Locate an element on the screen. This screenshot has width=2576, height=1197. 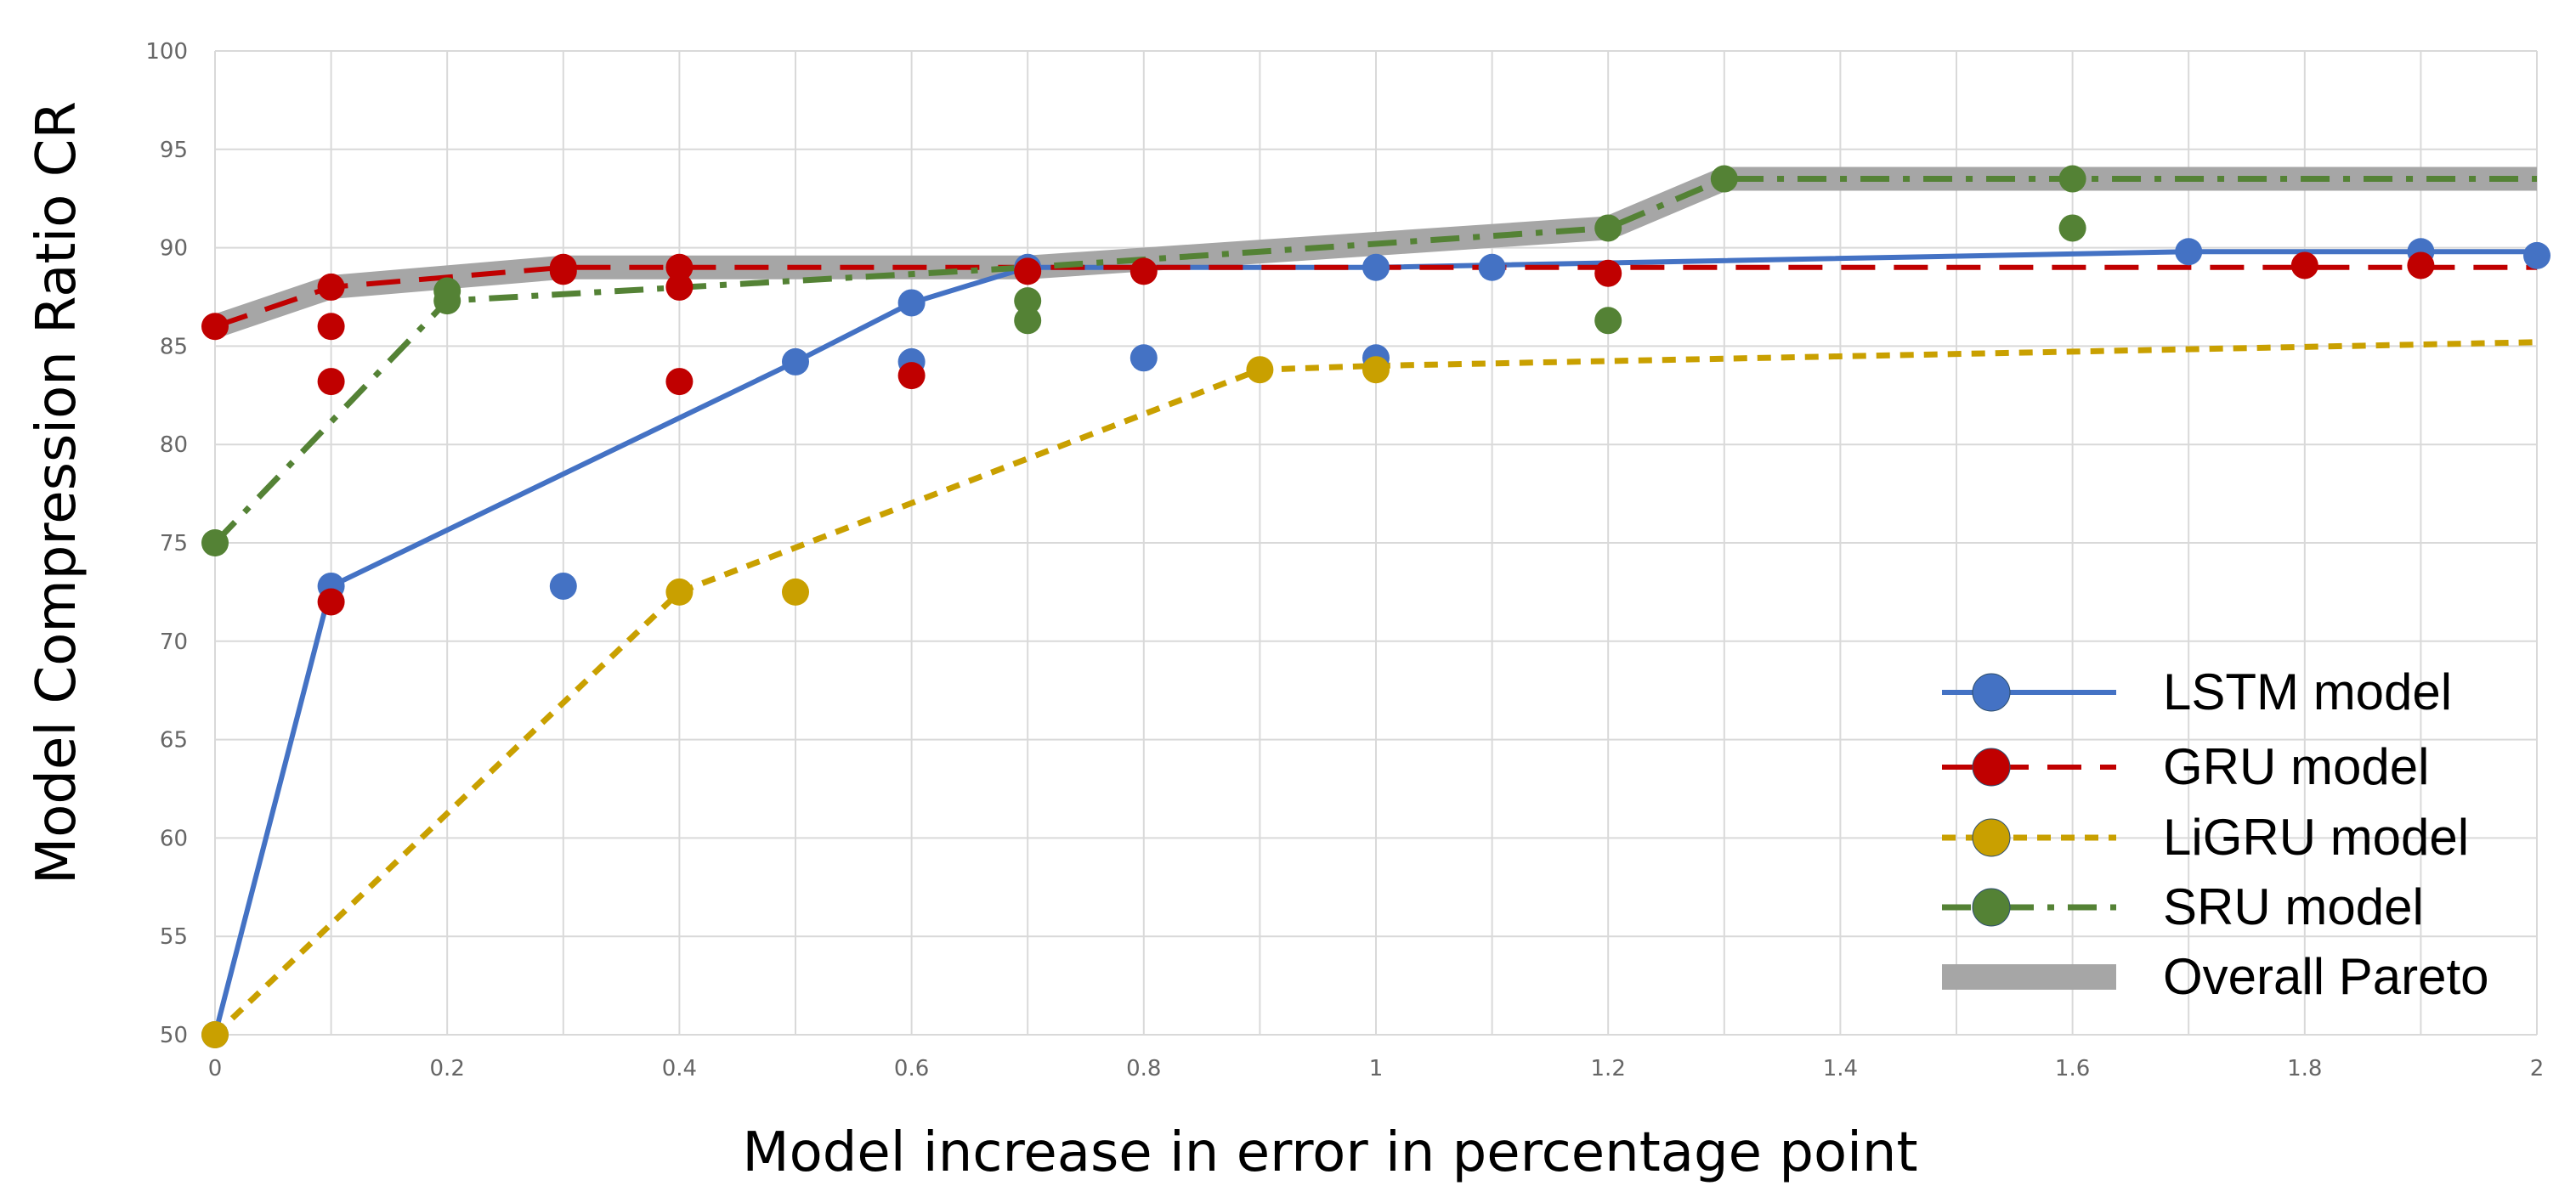
legend-item-sru-model: SRU model is located at coordinates (2183, 906).